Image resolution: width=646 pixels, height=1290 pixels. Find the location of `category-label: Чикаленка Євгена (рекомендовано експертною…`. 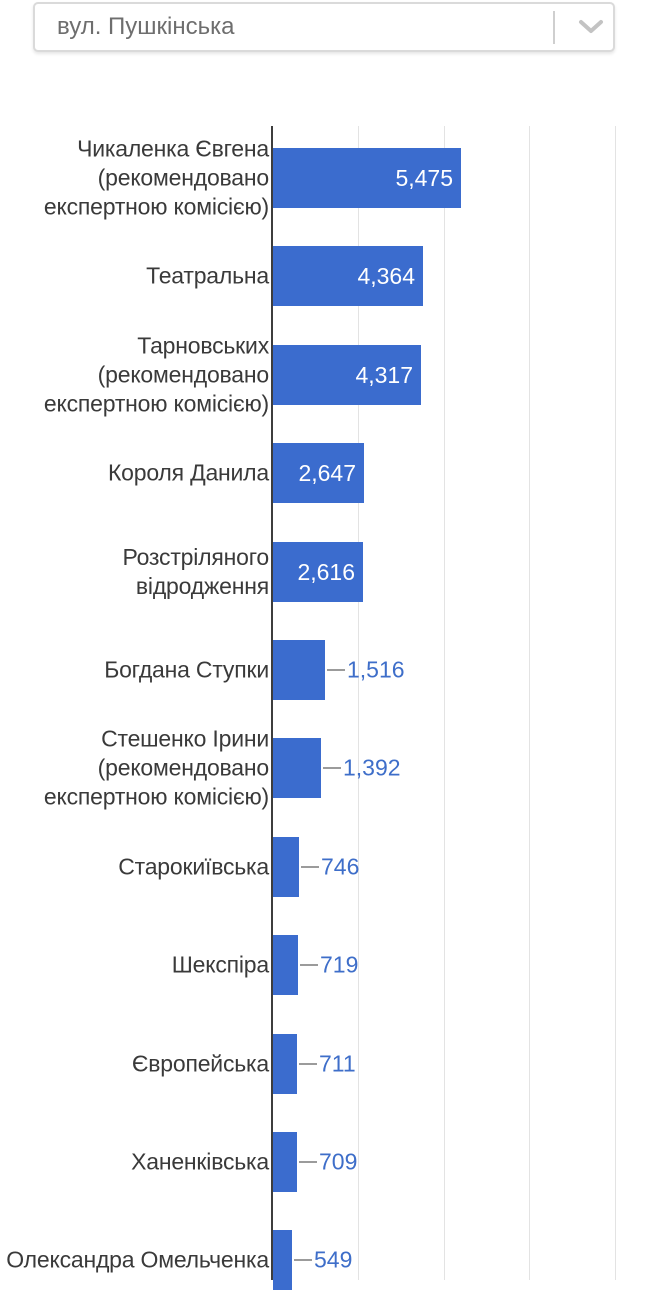

category-label: Чикаленка Євгена (рекомендовано експертною… is located at coordinates (156, 177).